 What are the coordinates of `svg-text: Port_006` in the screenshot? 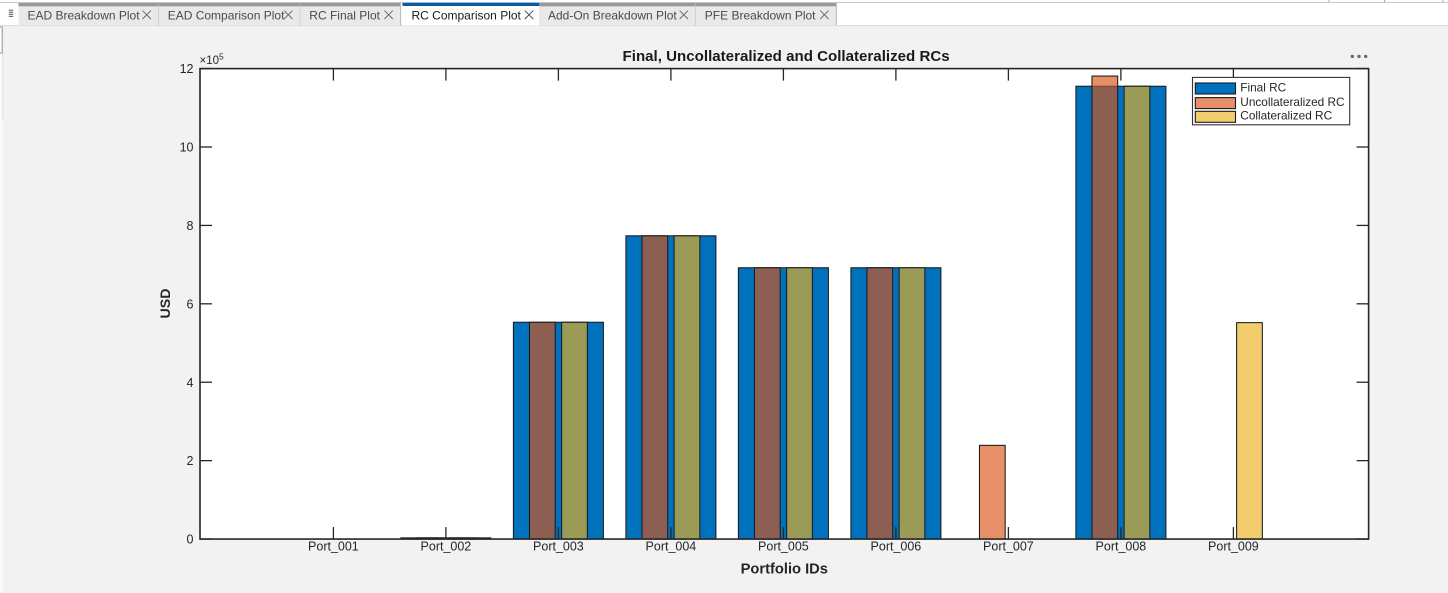 It's located at (896, 547).